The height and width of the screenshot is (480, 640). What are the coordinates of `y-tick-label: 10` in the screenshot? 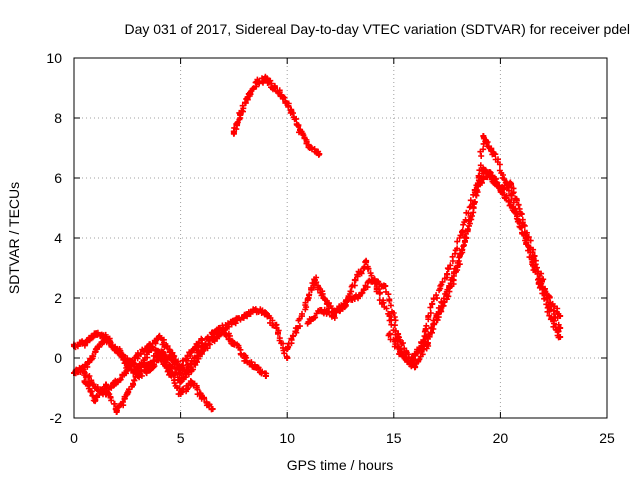 It's located at (54, 58).